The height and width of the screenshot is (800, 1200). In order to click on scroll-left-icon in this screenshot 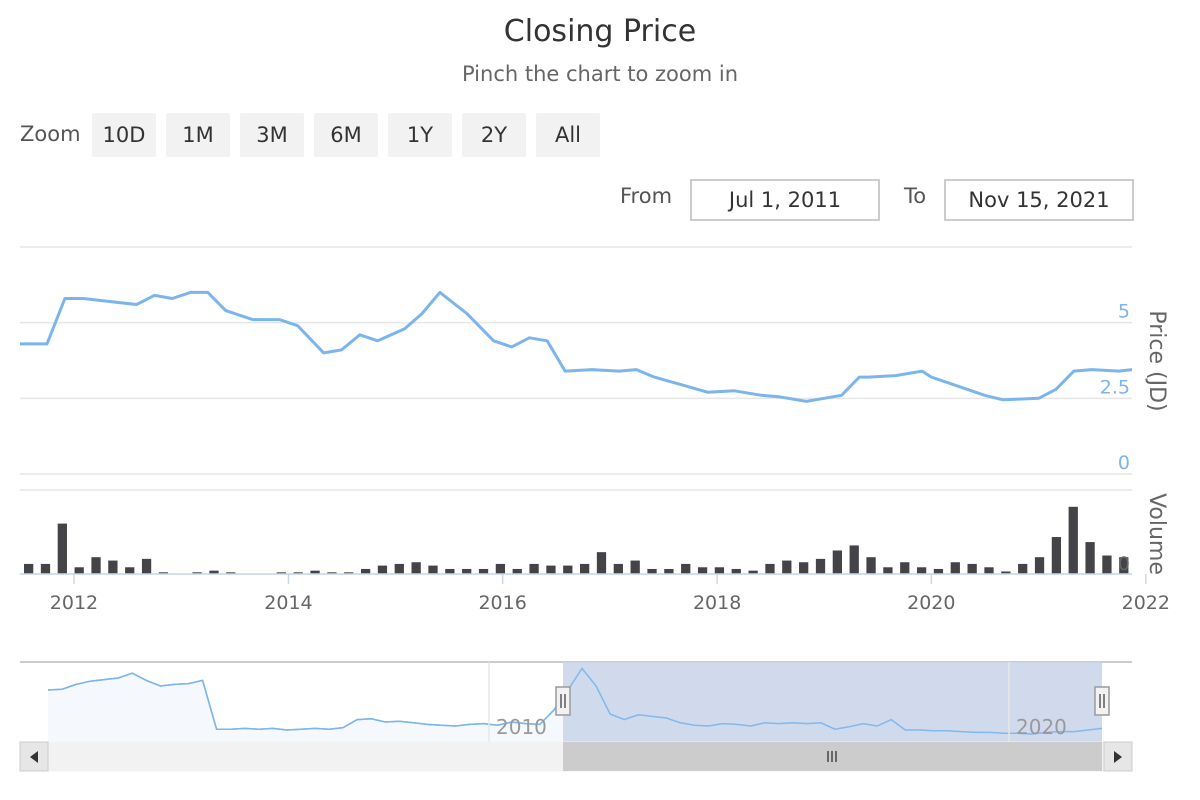, I will do `click(34, 757)`.